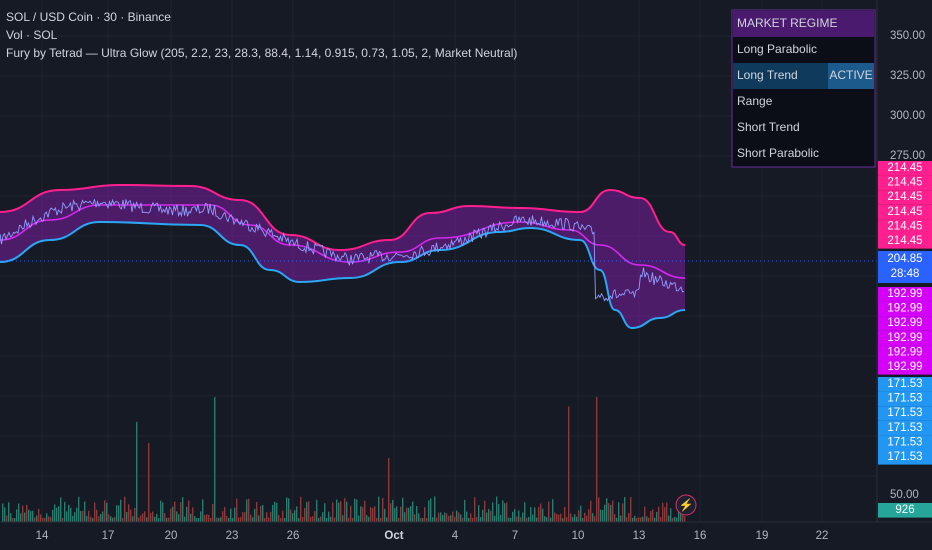 The image size is (932, 550). I want to click on regime-label: Long Trend, so click(767, 75).